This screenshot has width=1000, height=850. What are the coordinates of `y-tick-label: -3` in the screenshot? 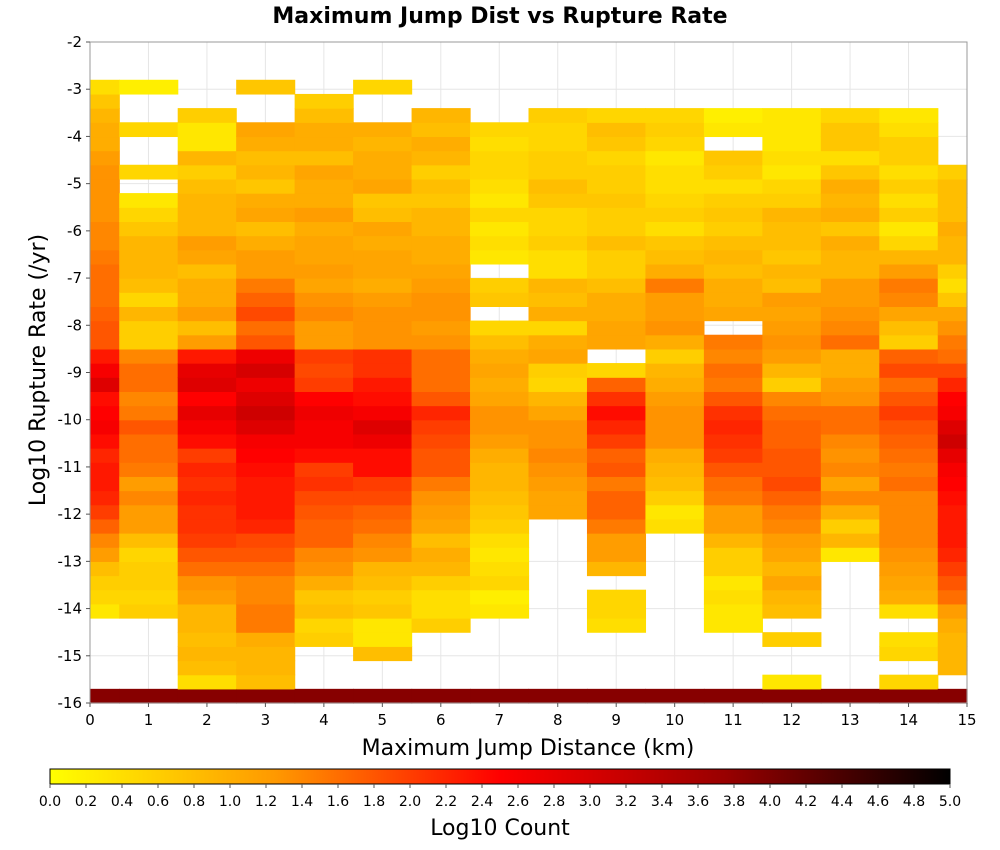 It's located at (74, 89).